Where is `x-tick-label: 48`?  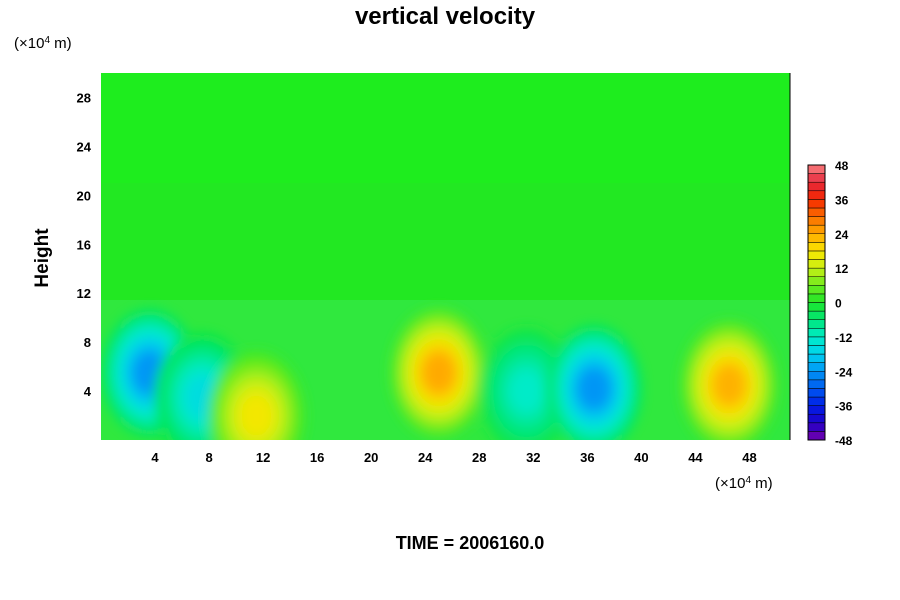 x-tick-label: 48 is located at coordinates (749, 457).